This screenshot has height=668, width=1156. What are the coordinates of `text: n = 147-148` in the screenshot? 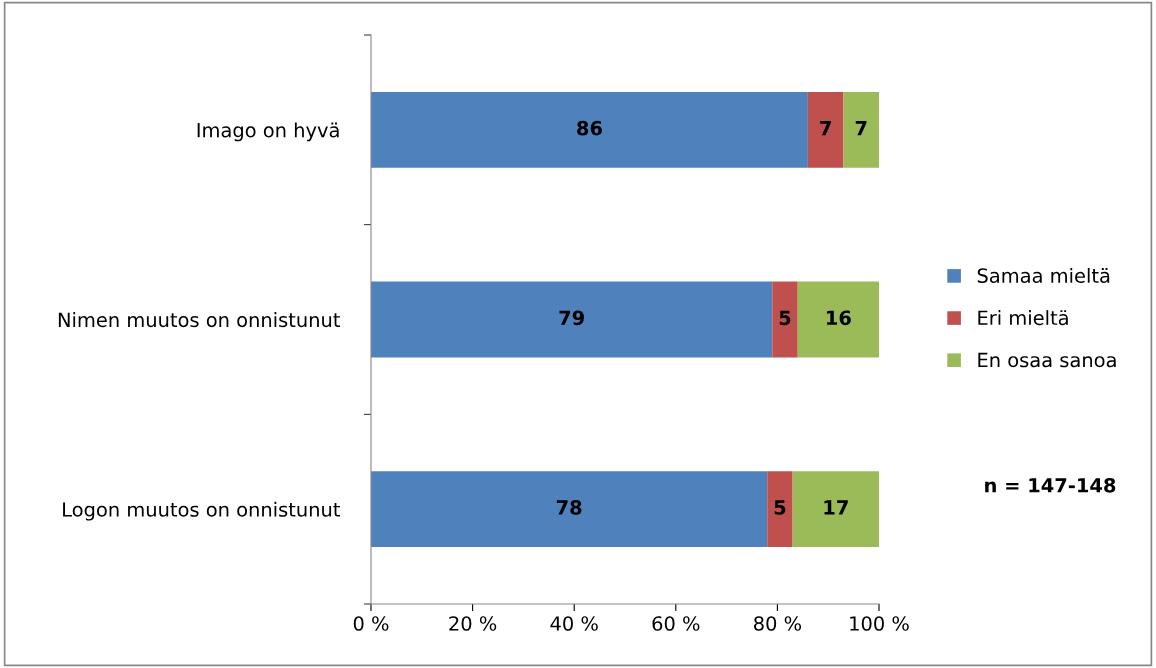 It's located at (1050, 485).